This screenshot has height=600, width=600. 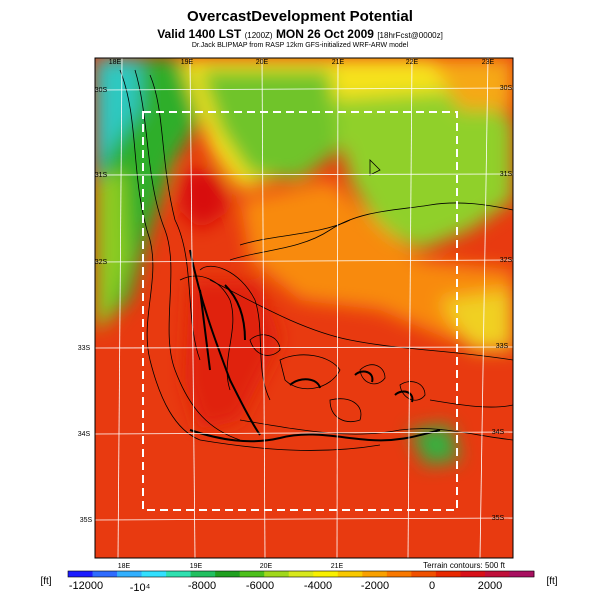 I want to click on colorbar-tick: -4000, so click(x=318, y=586).